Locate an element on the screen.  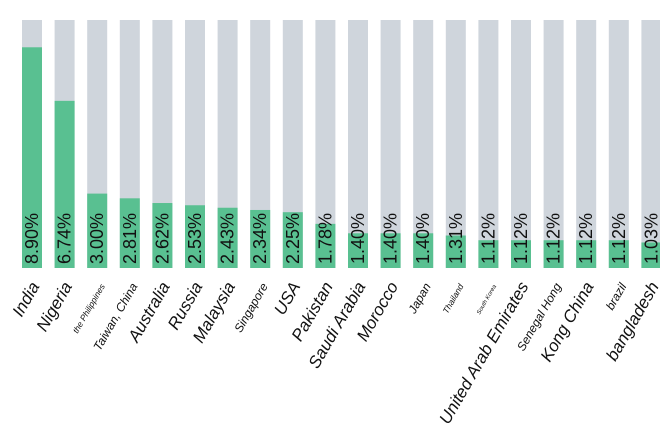
data-label: 1.78% is located at coordinates (325, 238).